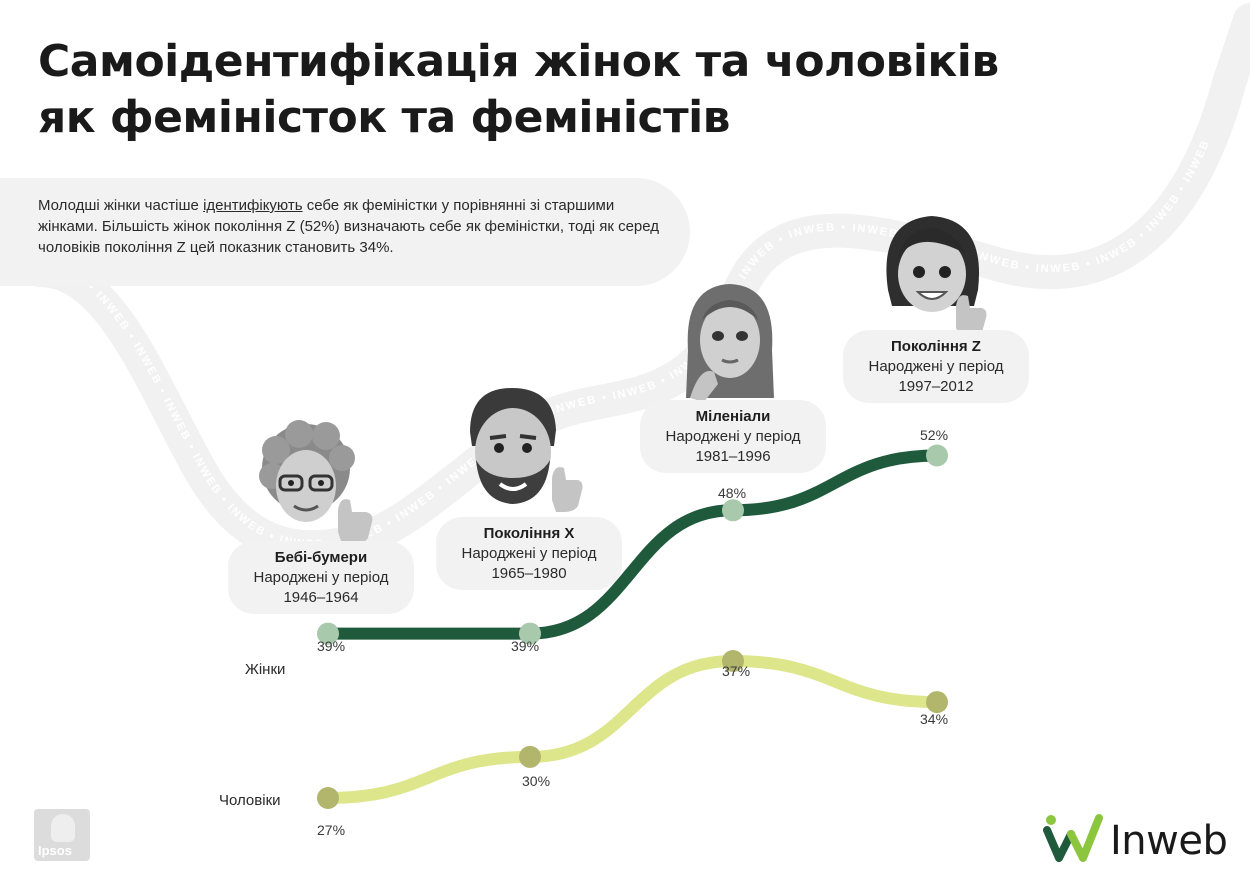 This screenshot has width=1250, height=878. I want to click on generation-card-gen-x: Покоління X Народжені у період 1965–1980, so click(529, 553).